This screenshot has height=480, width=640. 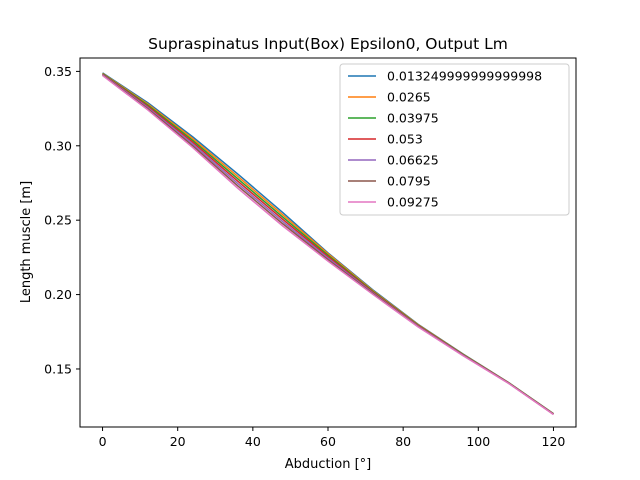 What do you see at coordinates (464, 76) in the screenshot?
I see `legend-label-0: 0.013249999999999998` at bounding box center [464, 76].